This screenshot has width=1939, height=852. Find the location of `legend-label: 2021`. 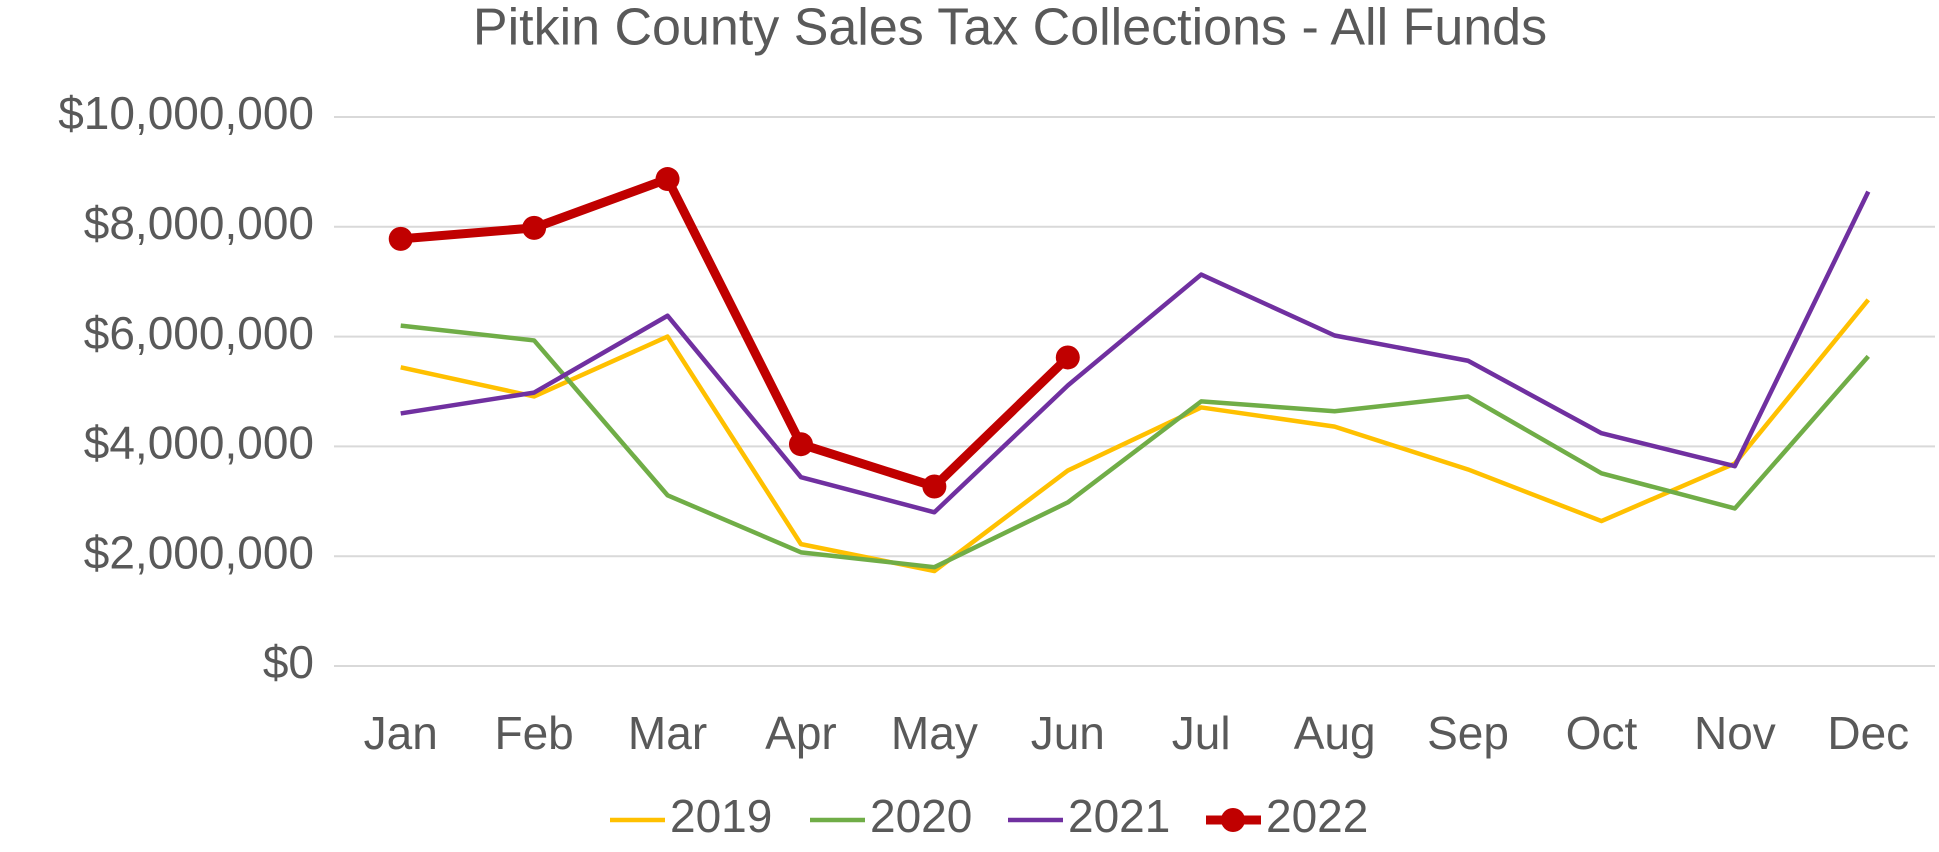

legend-label: 2021 is located at coordinates (1119, 816).